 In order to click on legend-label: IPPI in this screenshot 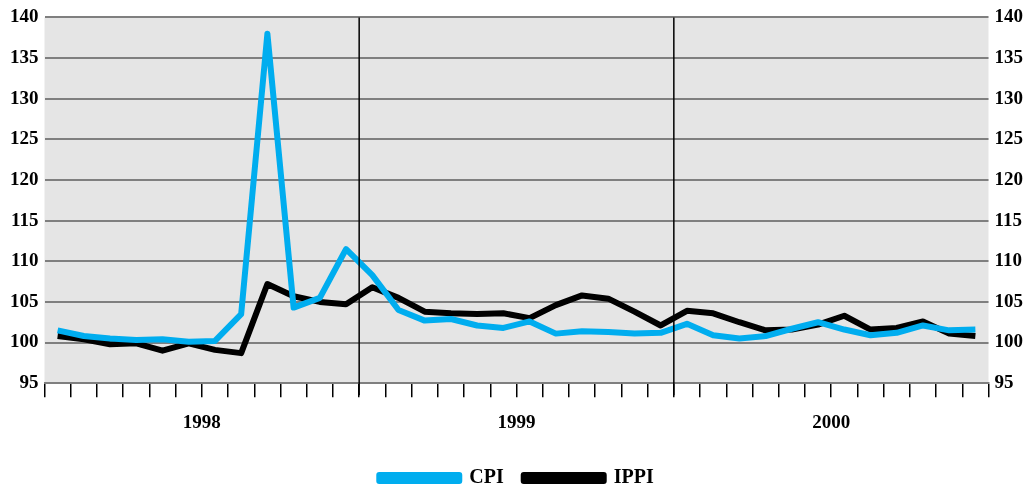, I will do `click(633, 476)`.